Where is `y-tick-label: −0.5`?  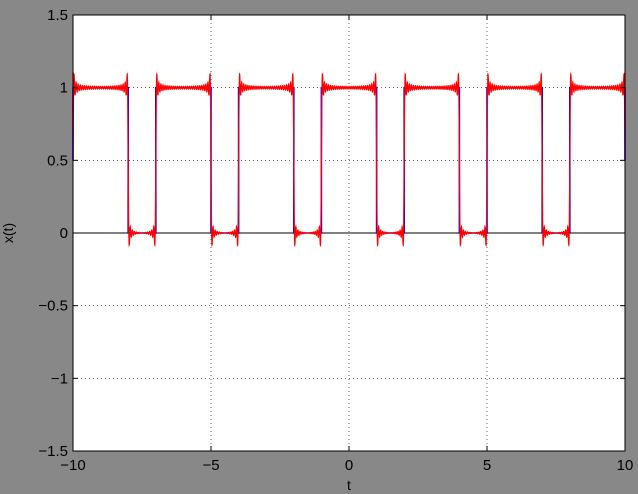 y-tick-label: −0.5 is located at coordinates (53, 306).